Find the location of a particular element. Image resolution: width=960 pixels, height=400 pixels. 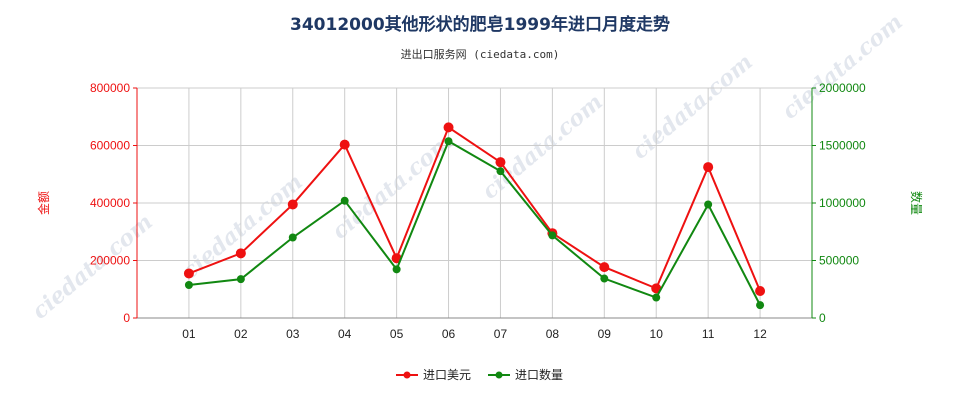

legend-item-usd: 进口美元 is located at coordinates (433, 375).